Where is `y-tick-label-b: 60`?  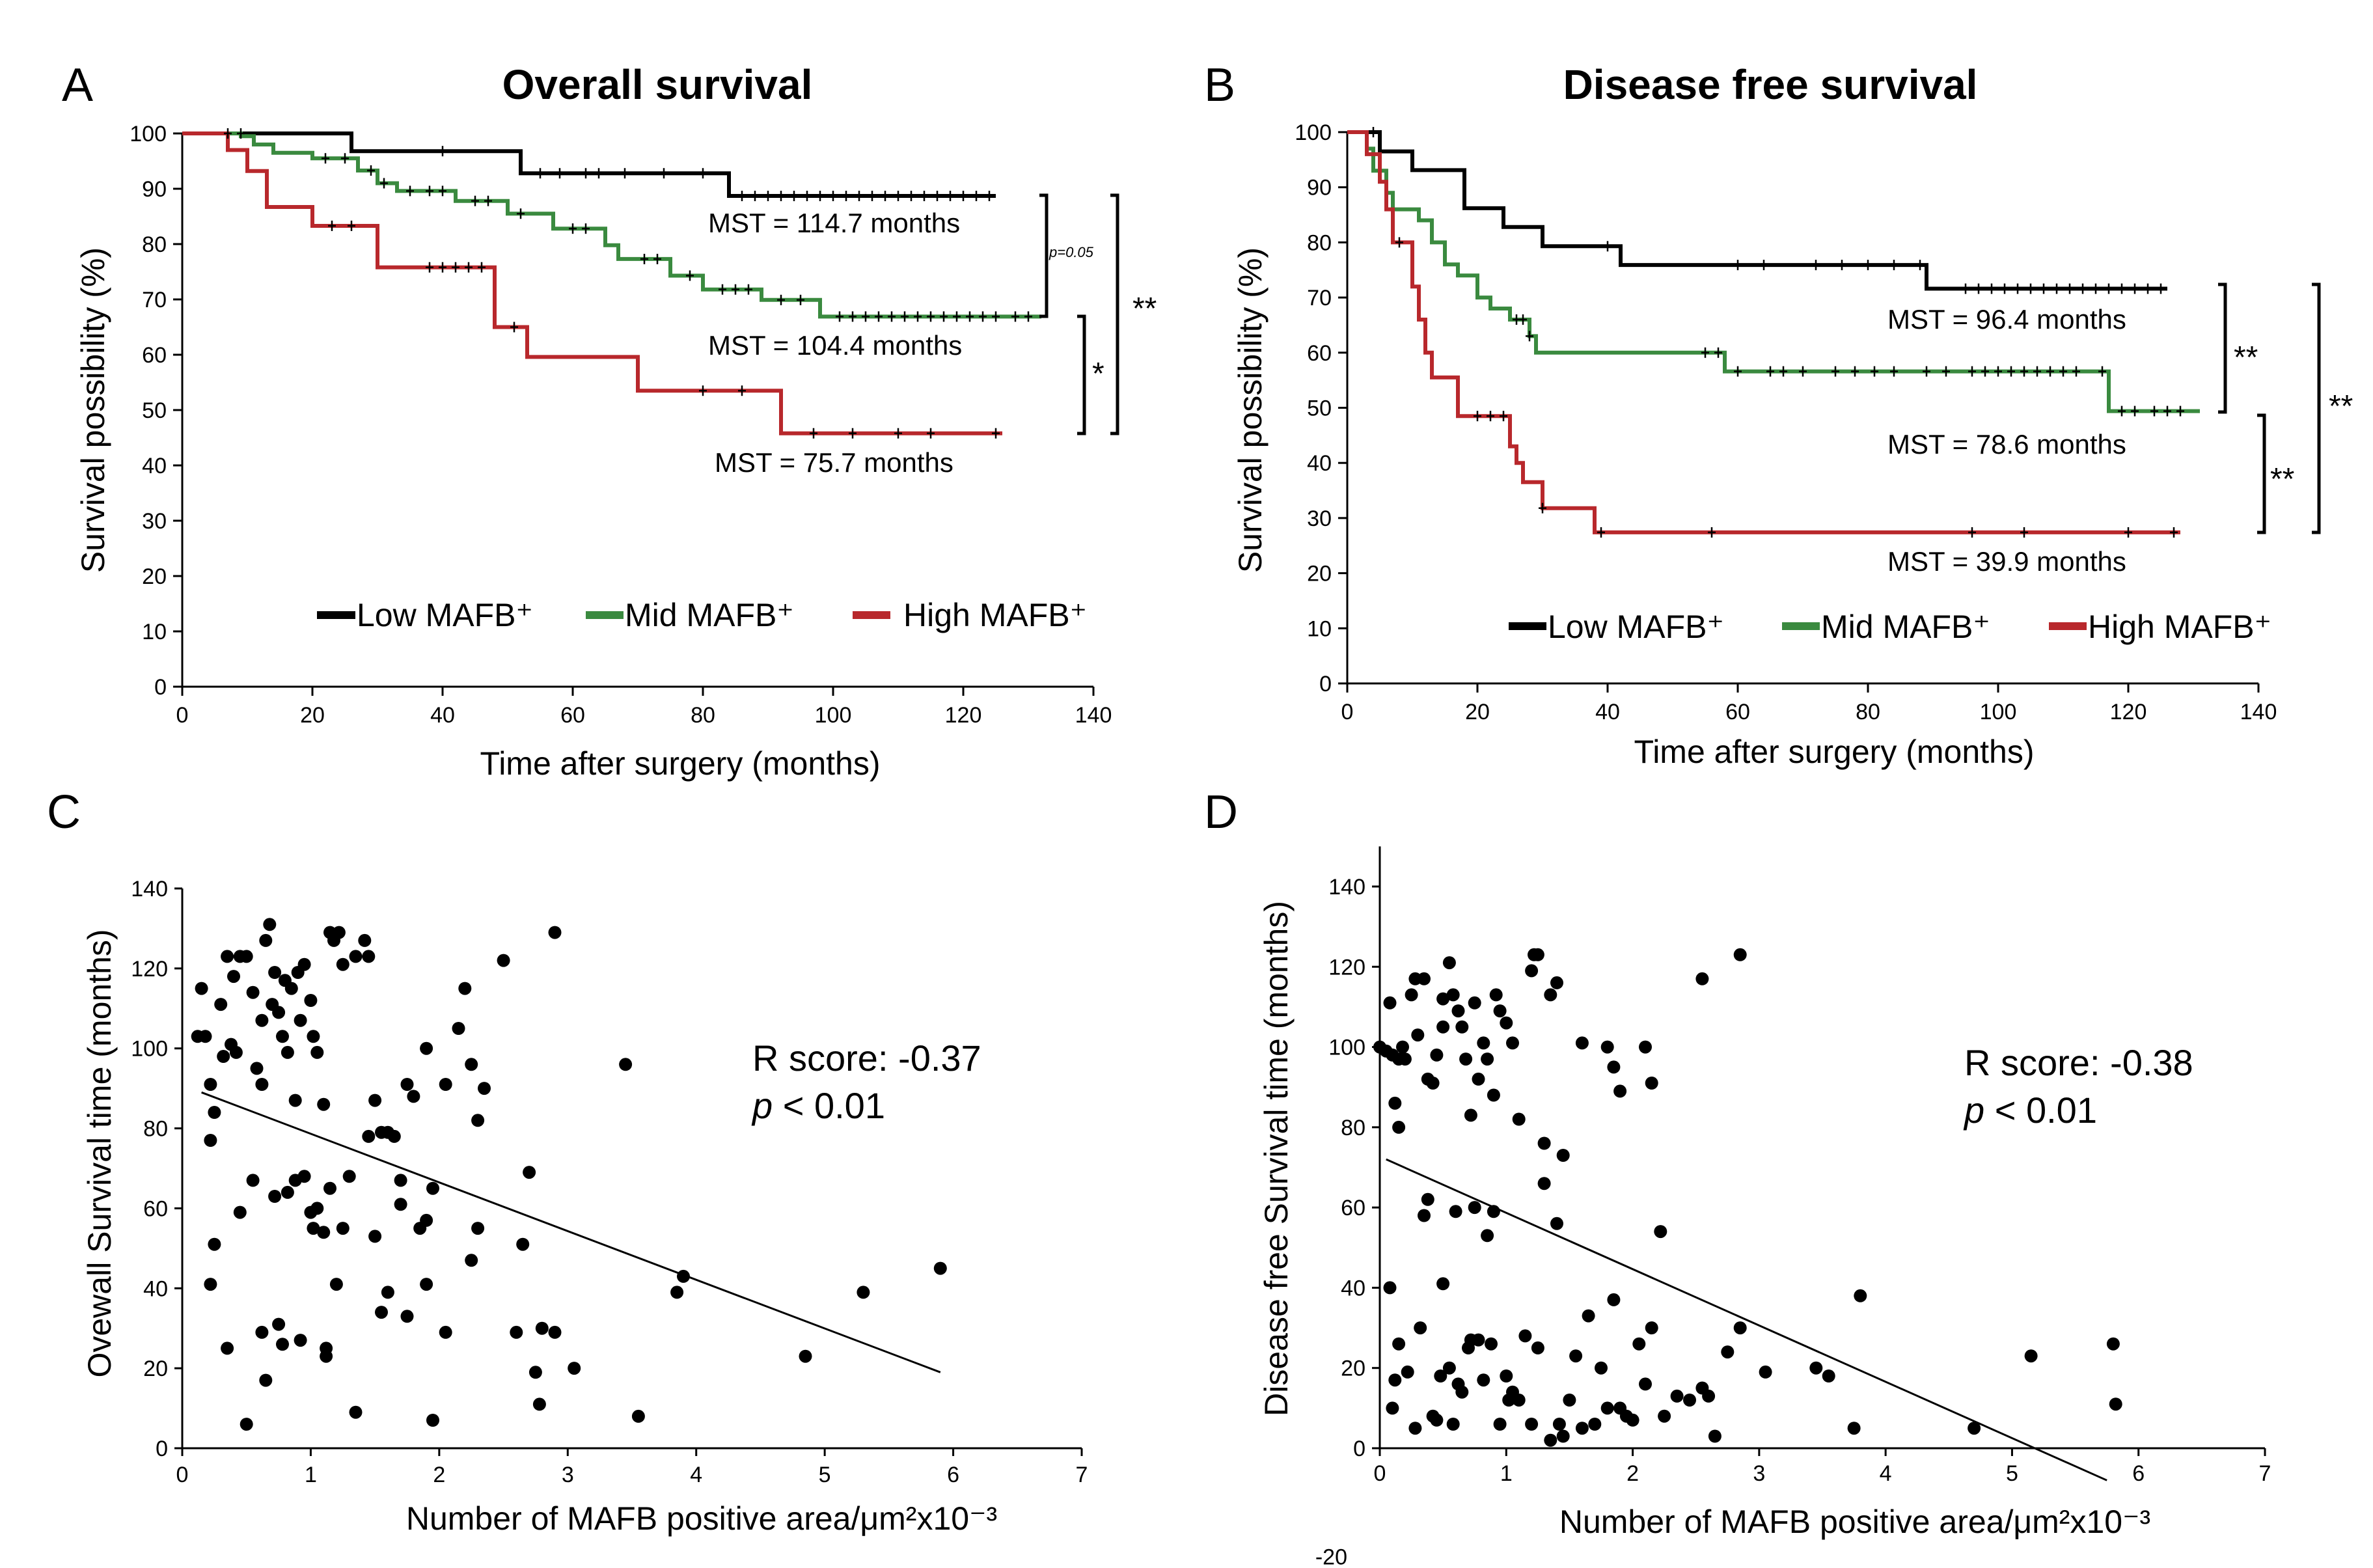 y-tick-label-b: 60 is located at coordinates (1319, 353).